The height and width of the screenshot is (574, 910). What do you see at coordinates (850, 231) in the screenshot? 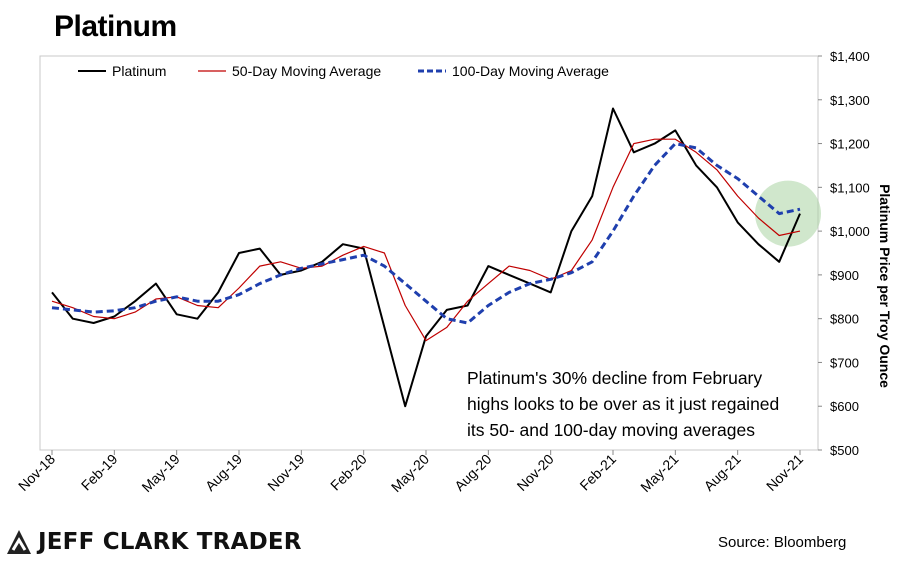
I see `y-tick-label: $1,000` at bounding box center [850, 231].